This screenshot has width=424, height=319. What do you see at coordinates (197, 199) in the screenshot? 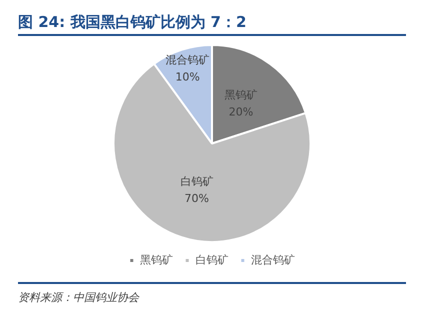
I see `data-label: 70%` at bounding box center [197, 199].